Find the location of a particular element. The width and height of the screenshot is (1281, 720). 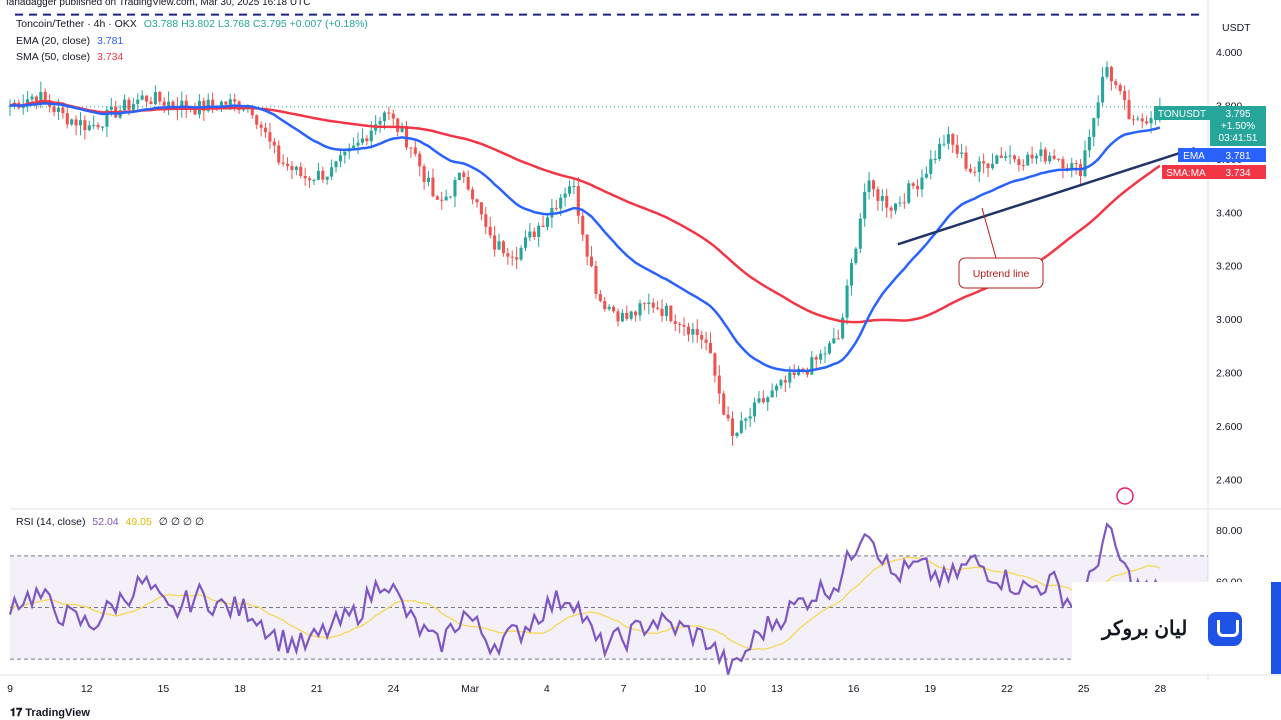

sma-legend: SMA (50, close) 3.734 is located at coordinates (71, 57).